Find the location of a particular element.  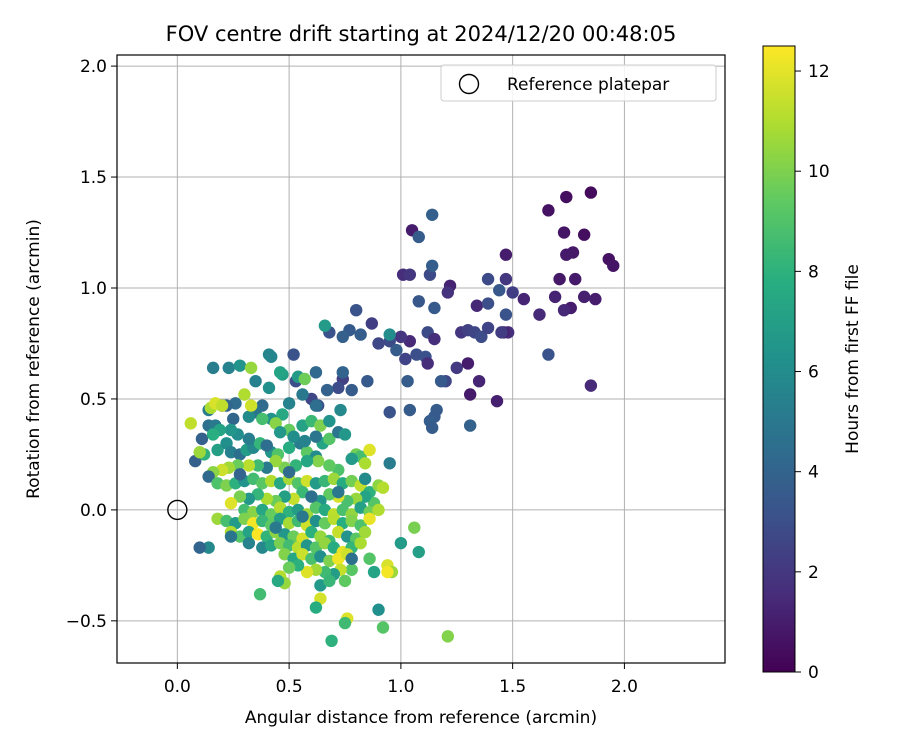

reference-platepar-marker is located at coordinates (177, 510).